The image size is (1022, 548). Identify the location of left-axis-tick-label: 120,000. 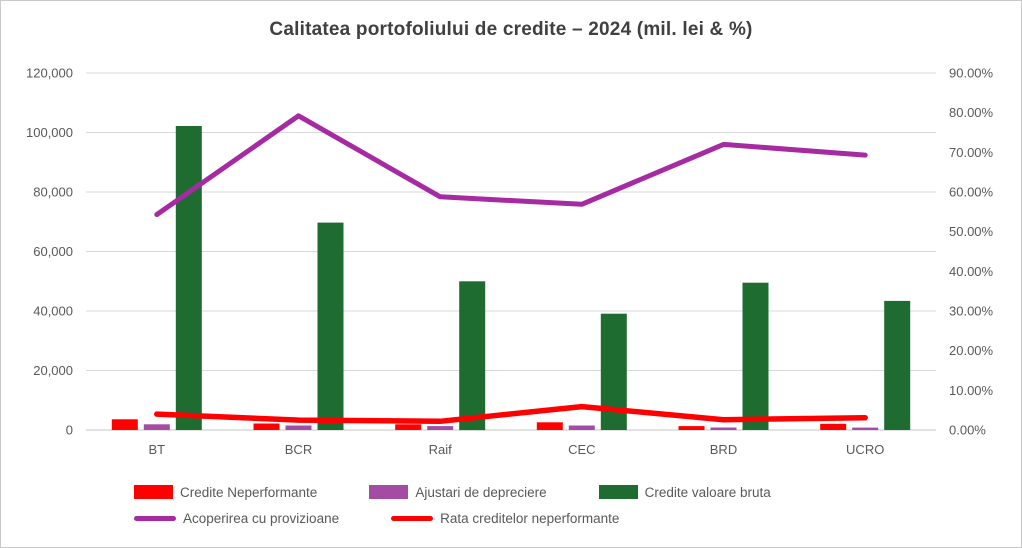
(49, 73).